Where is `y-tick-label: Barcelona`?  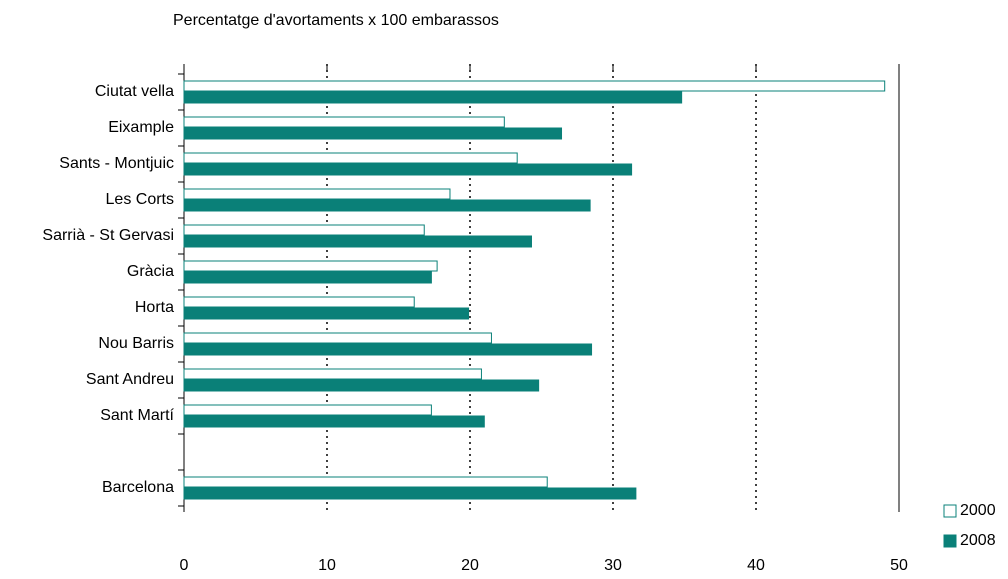 y-tick-label: Barcelona is located at coordinates (138, 487).